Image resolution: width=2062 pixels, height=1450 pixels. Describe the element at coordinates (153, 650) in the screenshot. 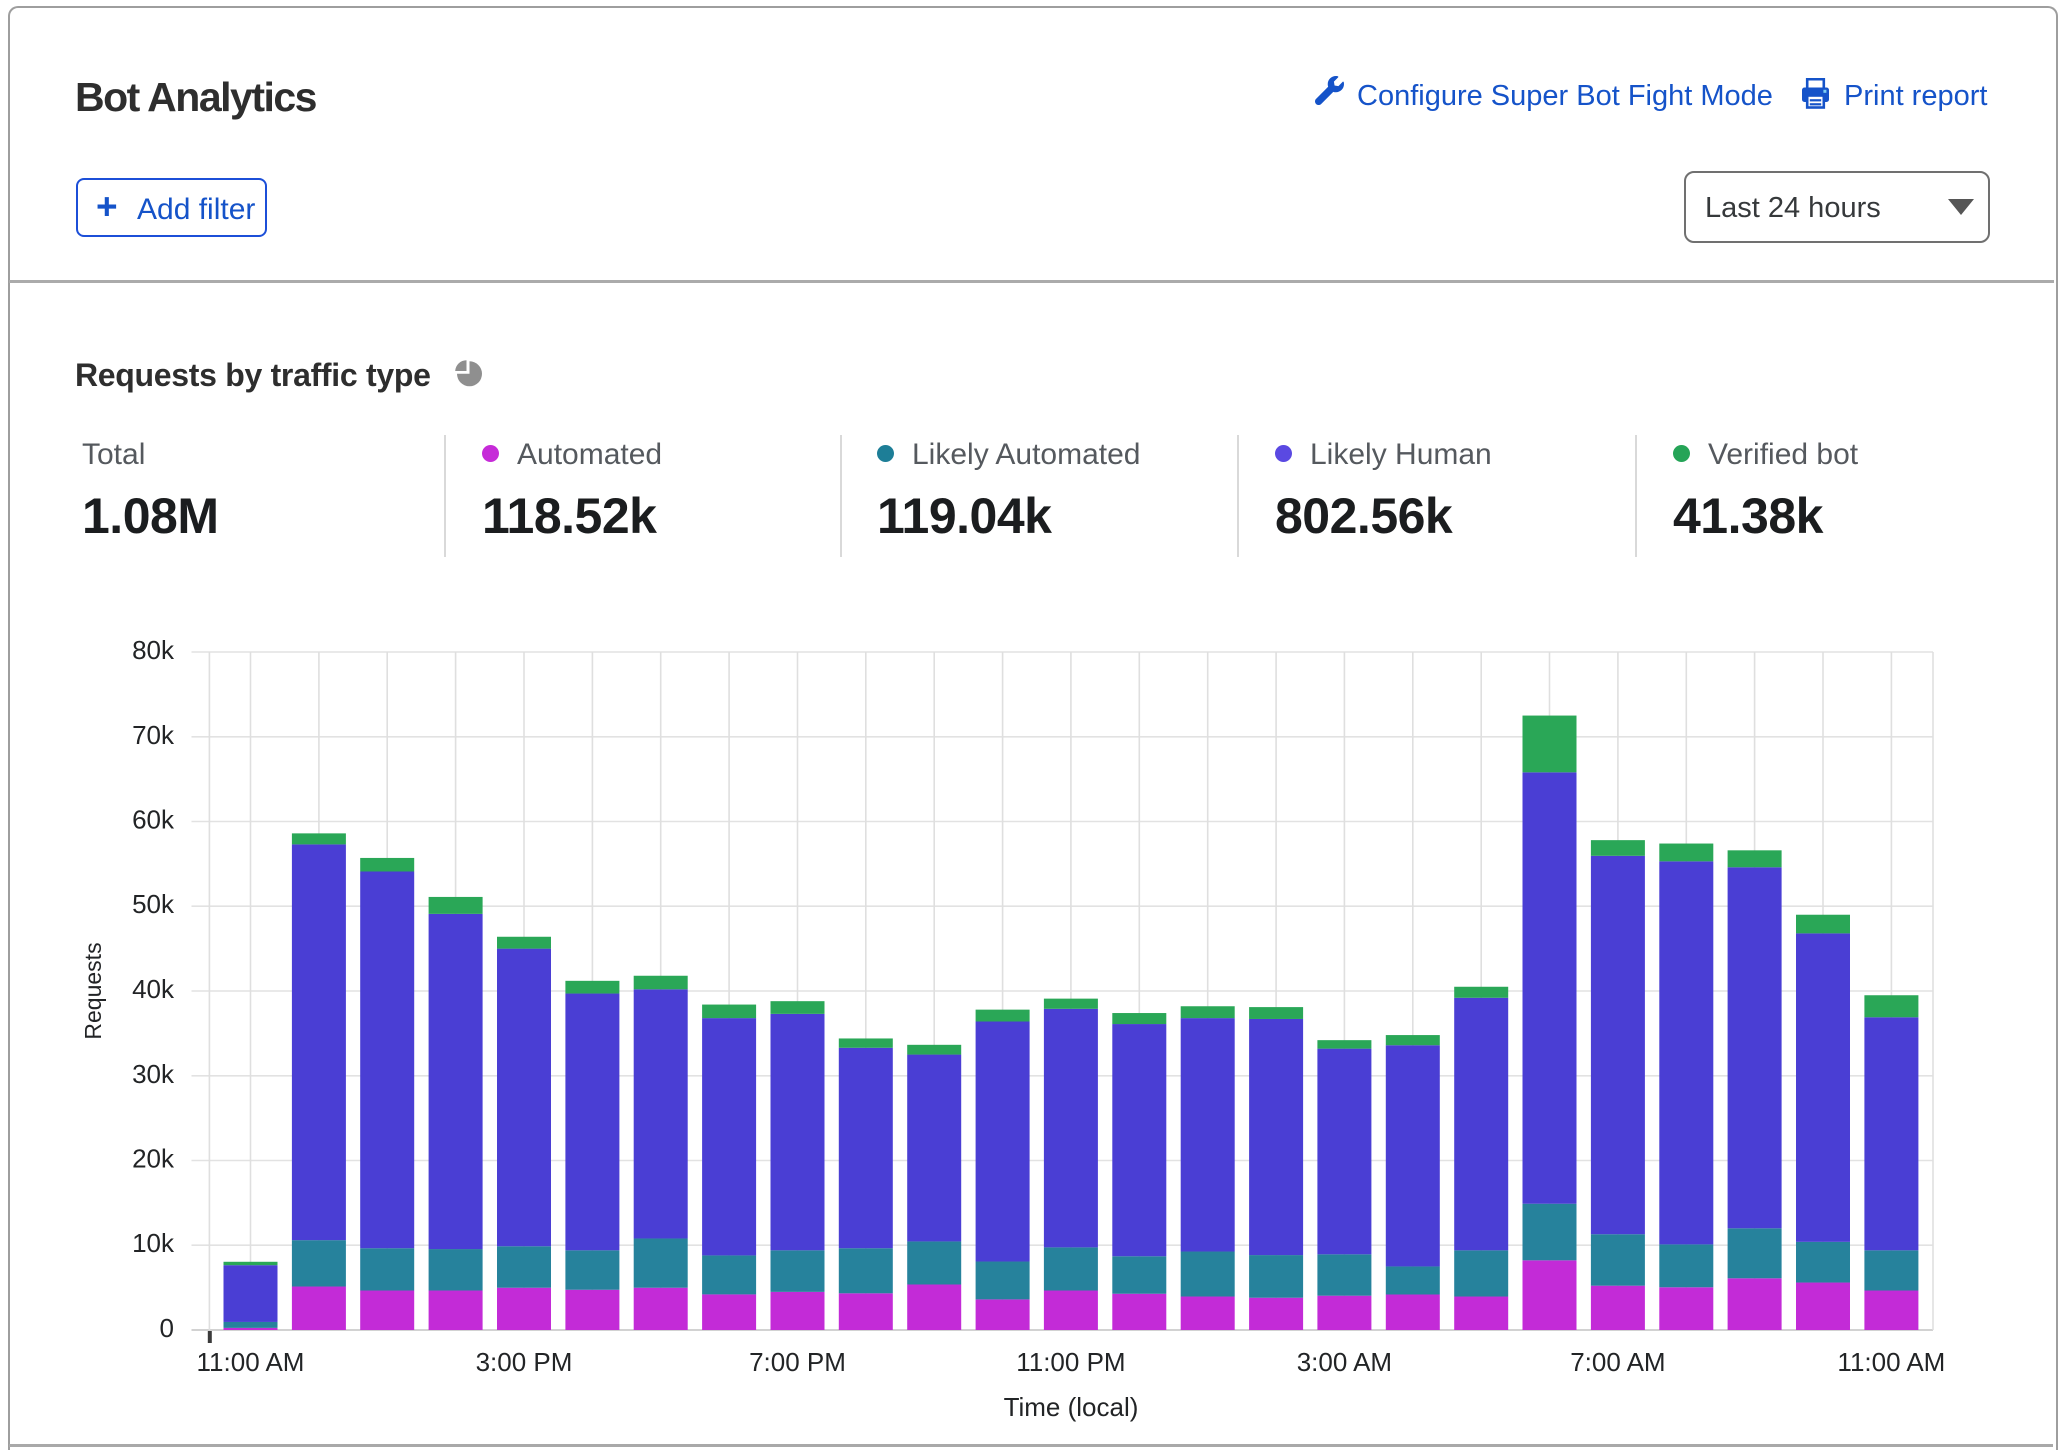

I see `svg-text: 80k` at that location.